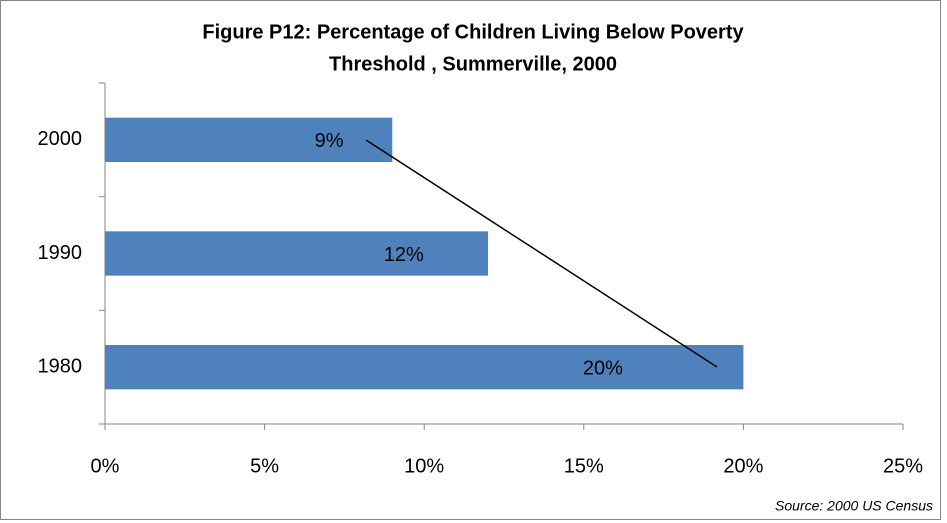 The image size is (947, 523). Describe the element at coordinates (264, 466) in the screenshot. I see `x-tick-label: 5%` at that location.